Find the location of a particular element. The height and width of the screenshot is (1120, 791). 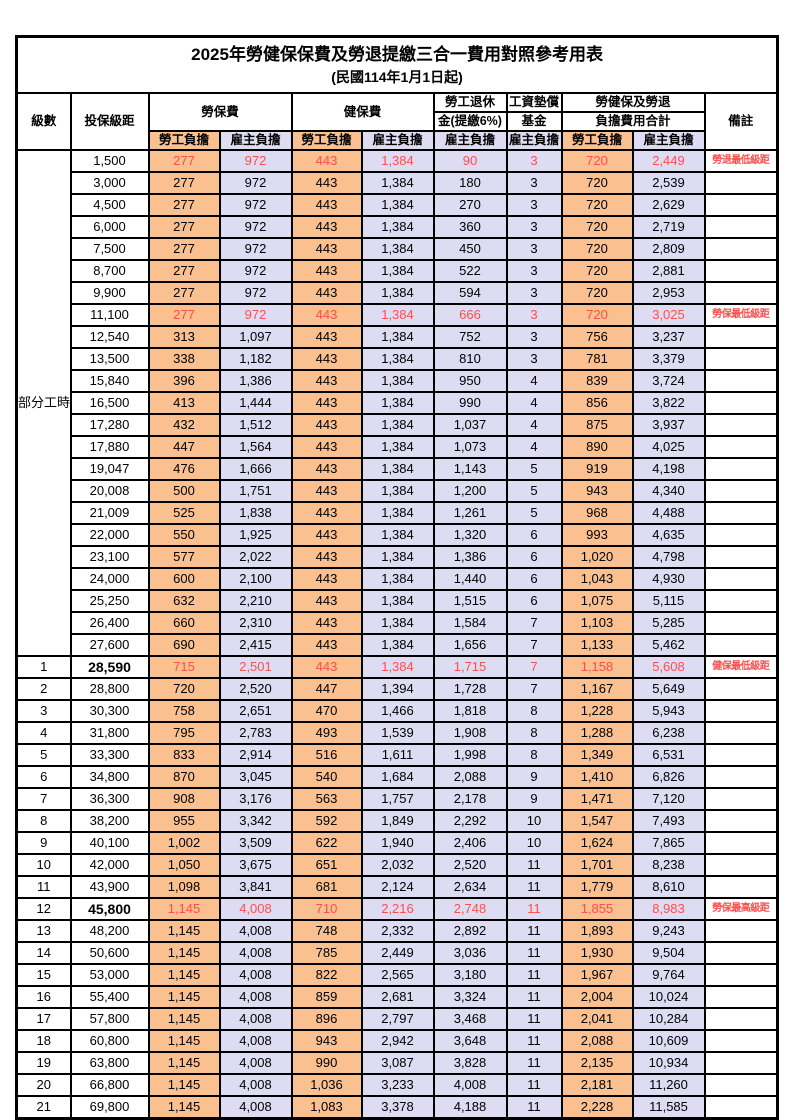

bracket-cell: 6,000 is located at coordinates (109, 227).